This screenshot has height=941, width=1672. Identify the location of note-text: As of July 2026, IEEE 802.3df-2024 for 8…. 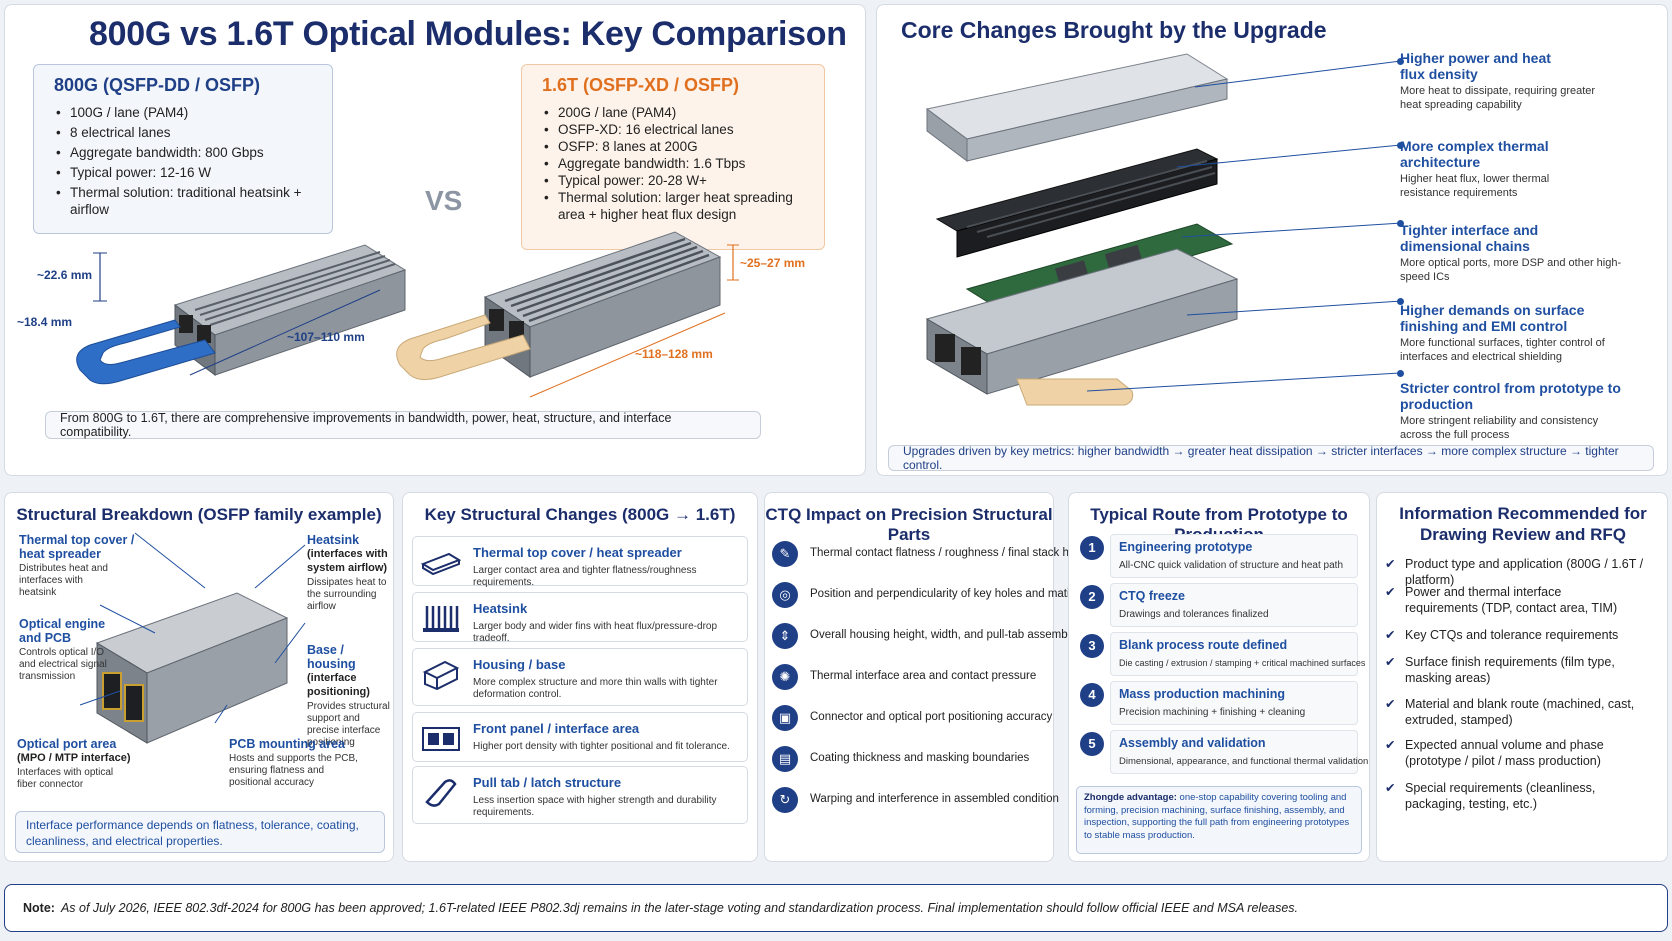
(679, 908).